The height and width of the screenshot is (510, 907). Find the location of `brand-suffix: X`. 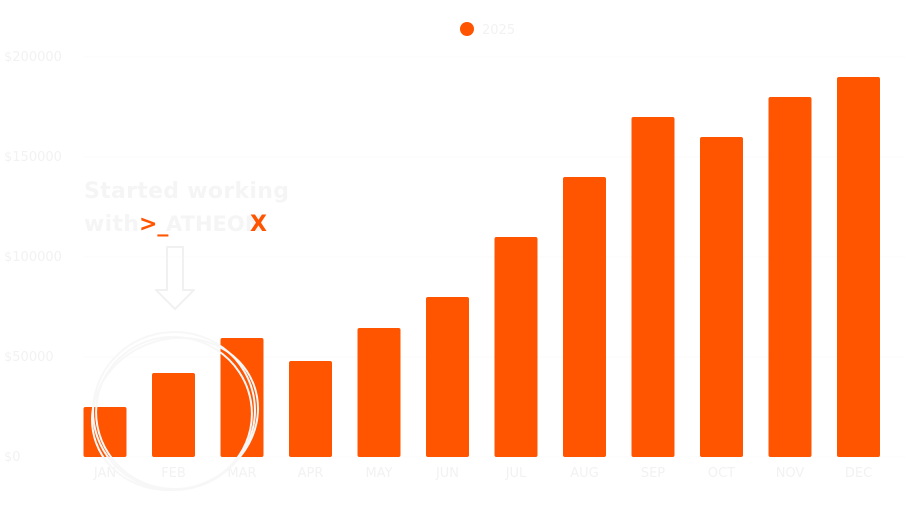

brand-suffix: X is located at coordinates (258, 224).